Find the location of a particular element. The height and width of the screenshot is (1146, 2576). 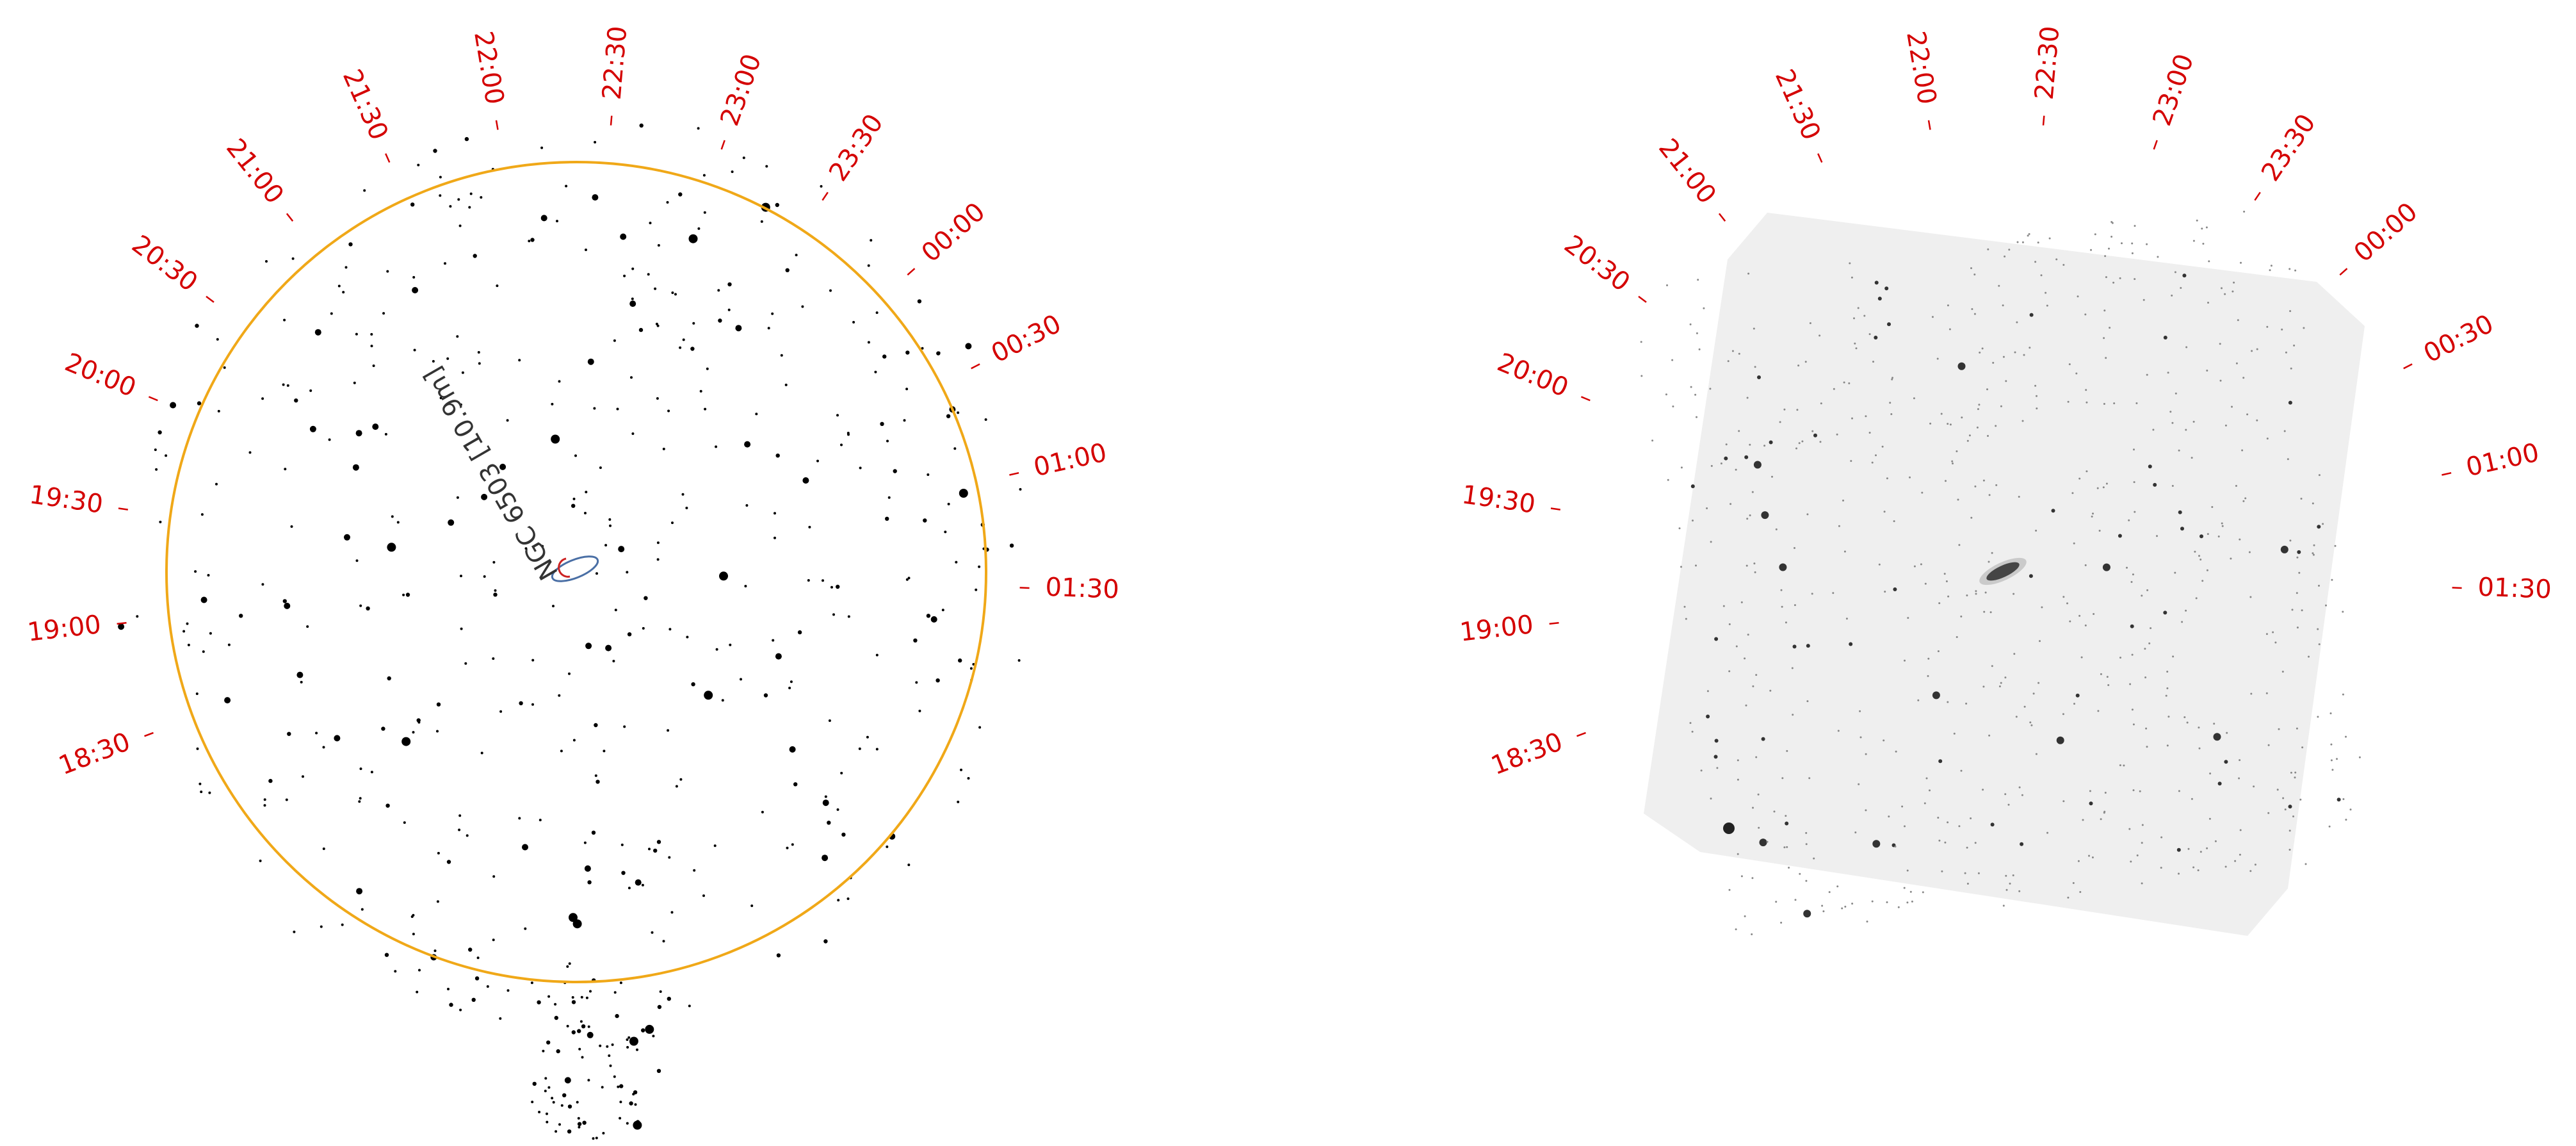

galaxy-core-icon is located at coordinates (2003, 571).